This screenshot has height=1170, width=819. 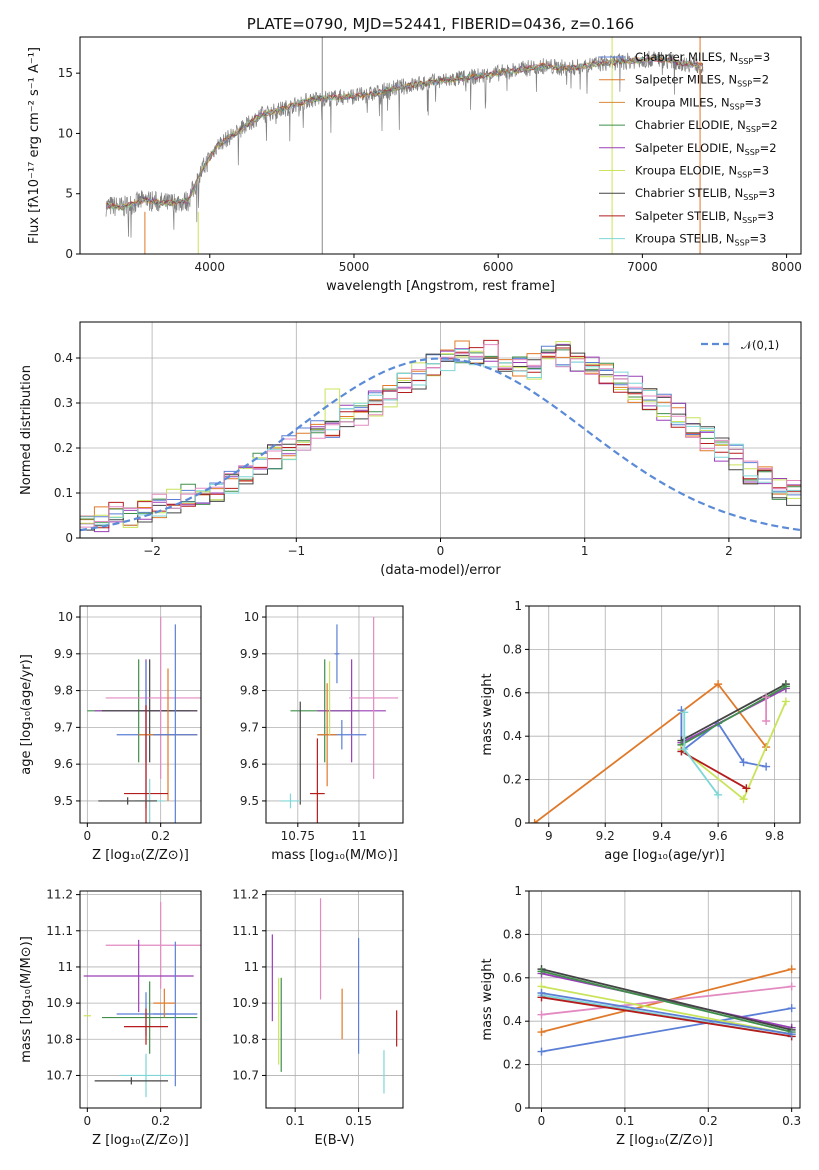 What do you see at coordinates (334, 996) in the screenshot?
I see `plot-area-mass-vs-EBV` at bounding box center [334, 996].